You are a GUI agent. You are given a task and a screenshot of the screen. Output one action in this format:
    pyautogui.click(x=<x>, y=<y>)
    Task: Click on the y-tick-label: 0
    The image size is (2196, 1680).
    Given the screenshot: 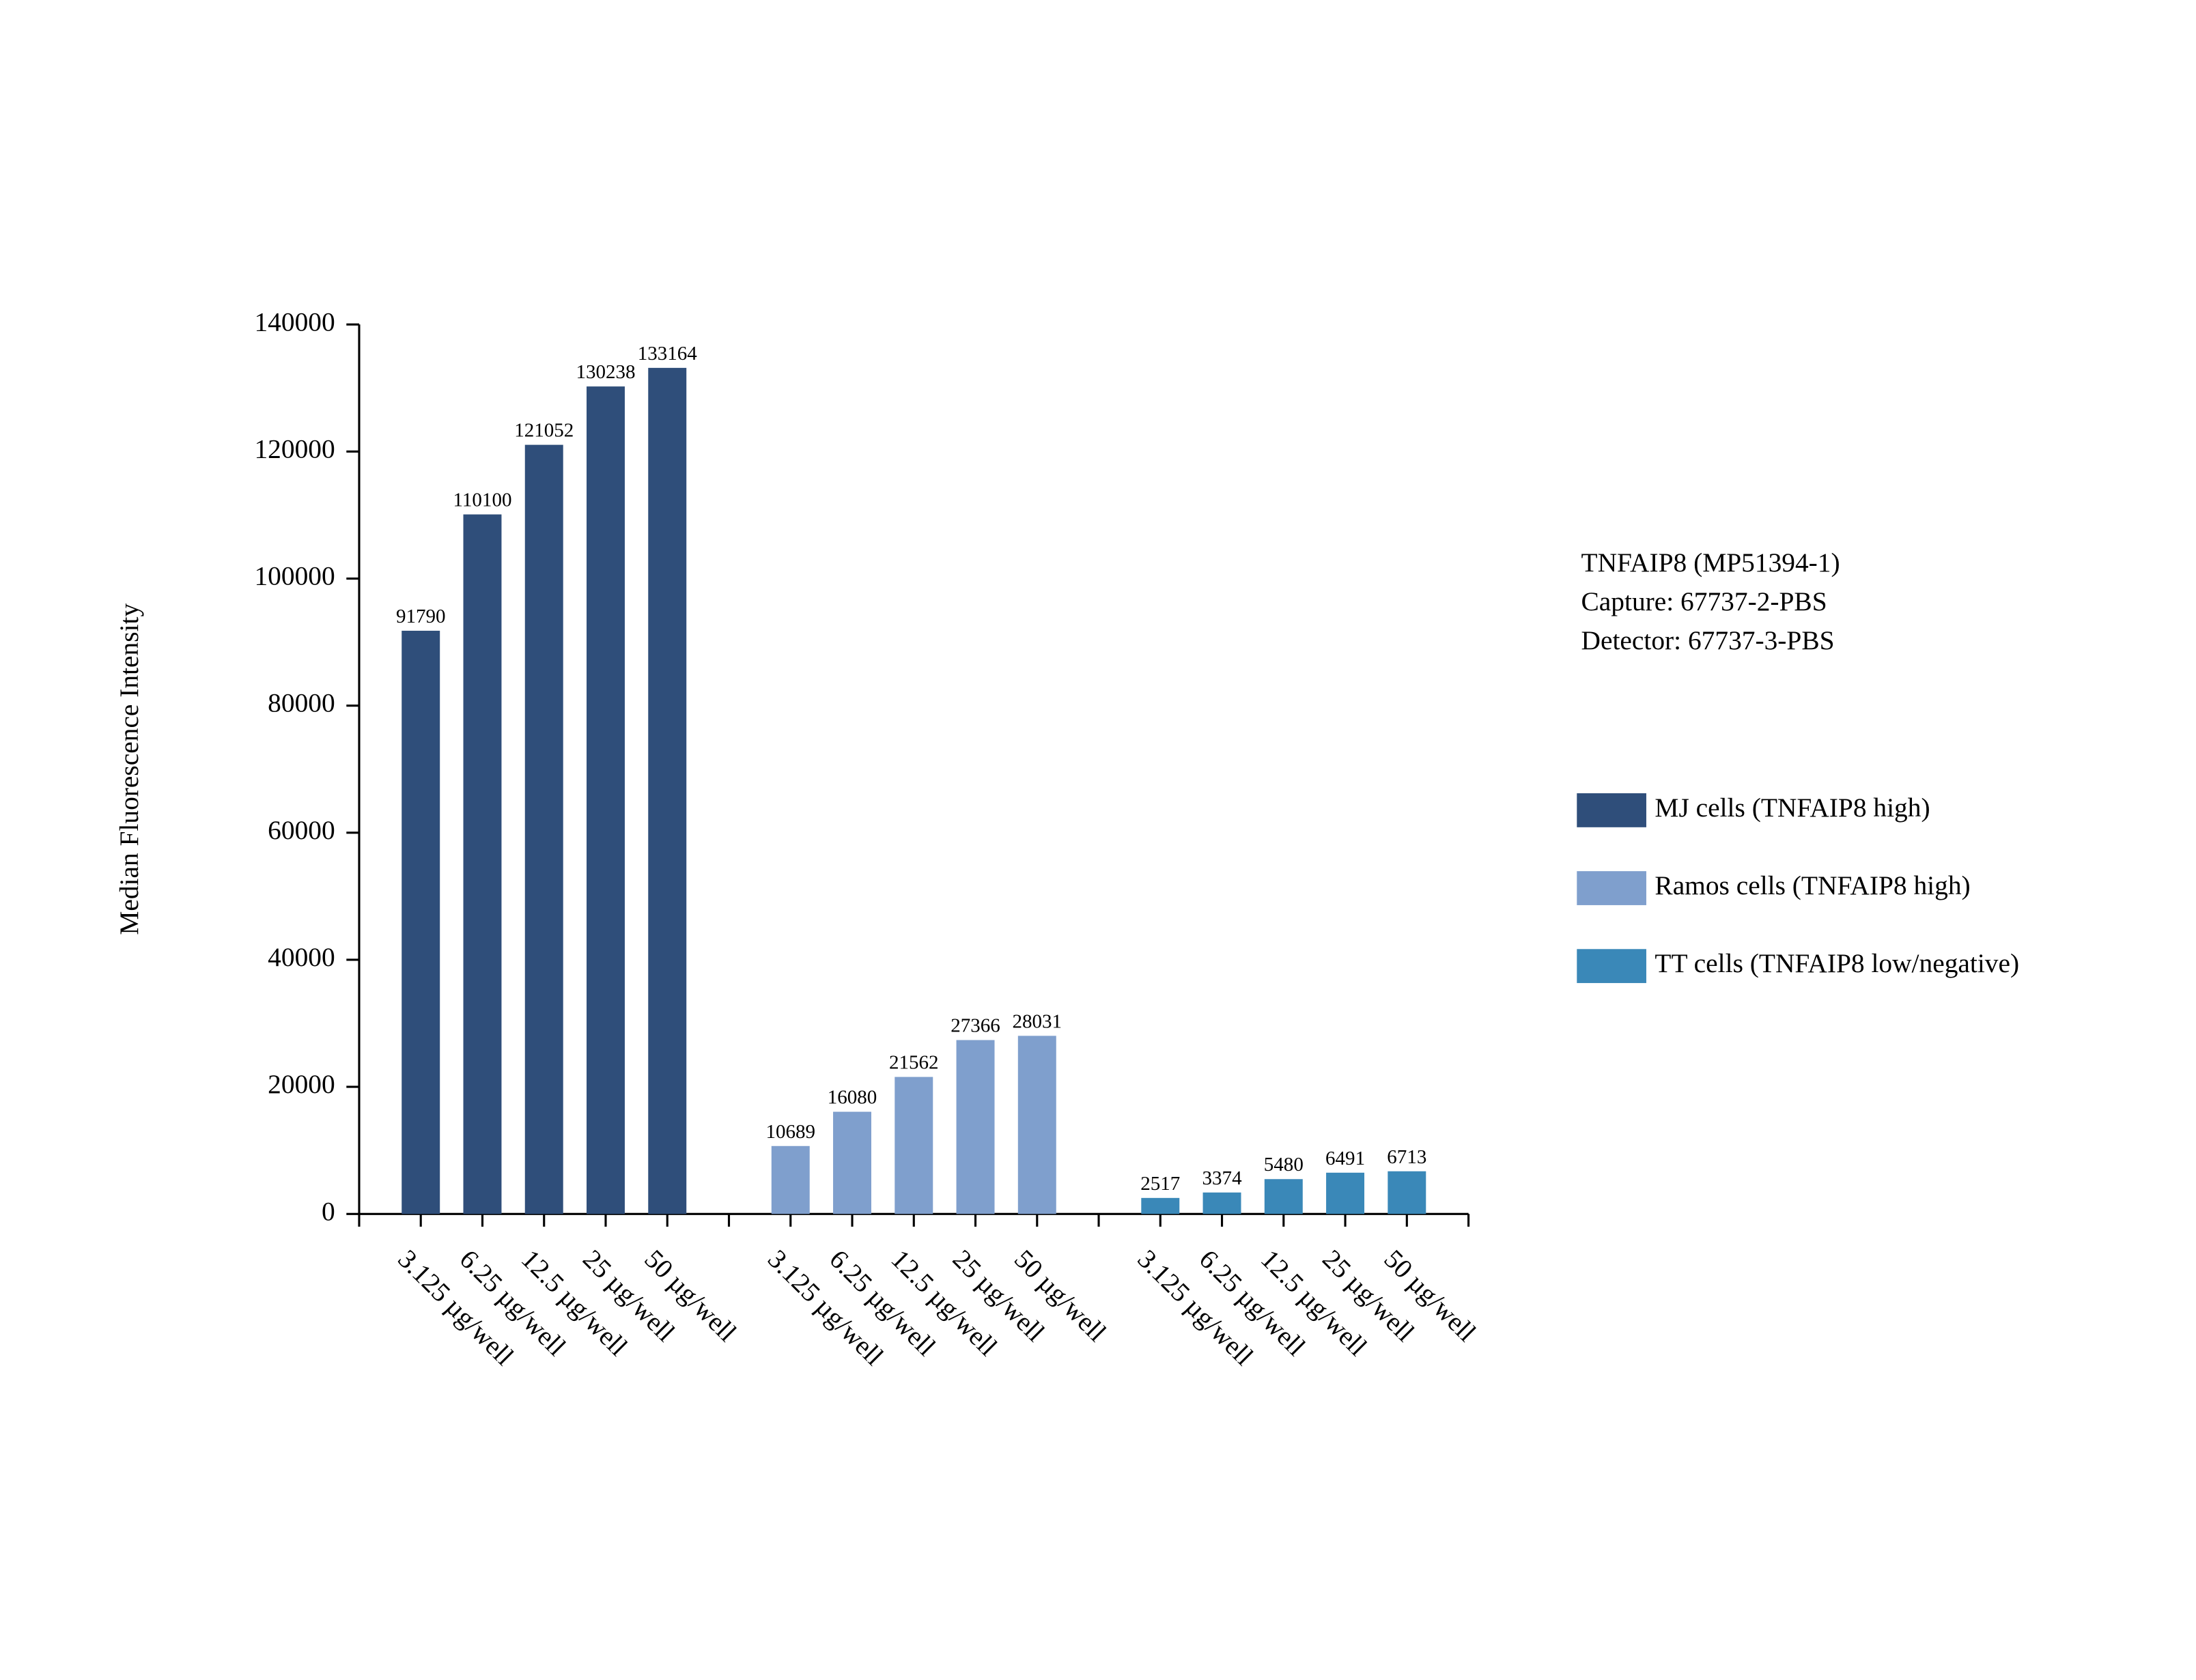 What is the action you would take?
    pyautogui.click(x=328, y=1211)
    